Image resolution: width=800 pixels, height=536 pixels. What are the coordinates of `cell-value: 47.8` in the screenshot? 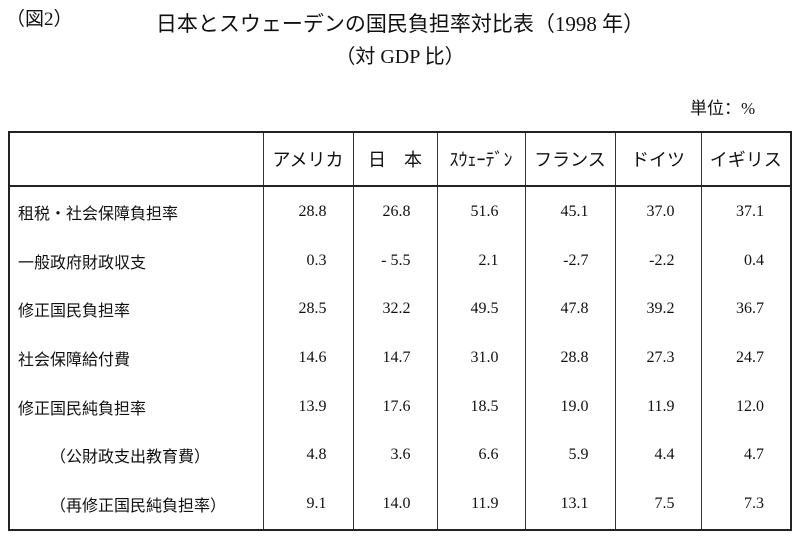 It's located at (569, 309).